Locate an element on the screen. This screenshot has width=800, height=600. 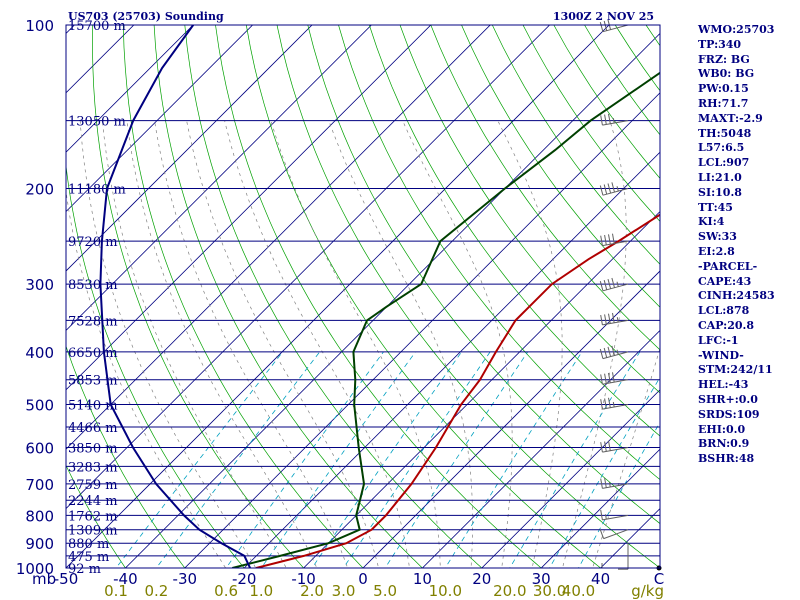
height-label: 4466 m is located at coordinates (93, 428).